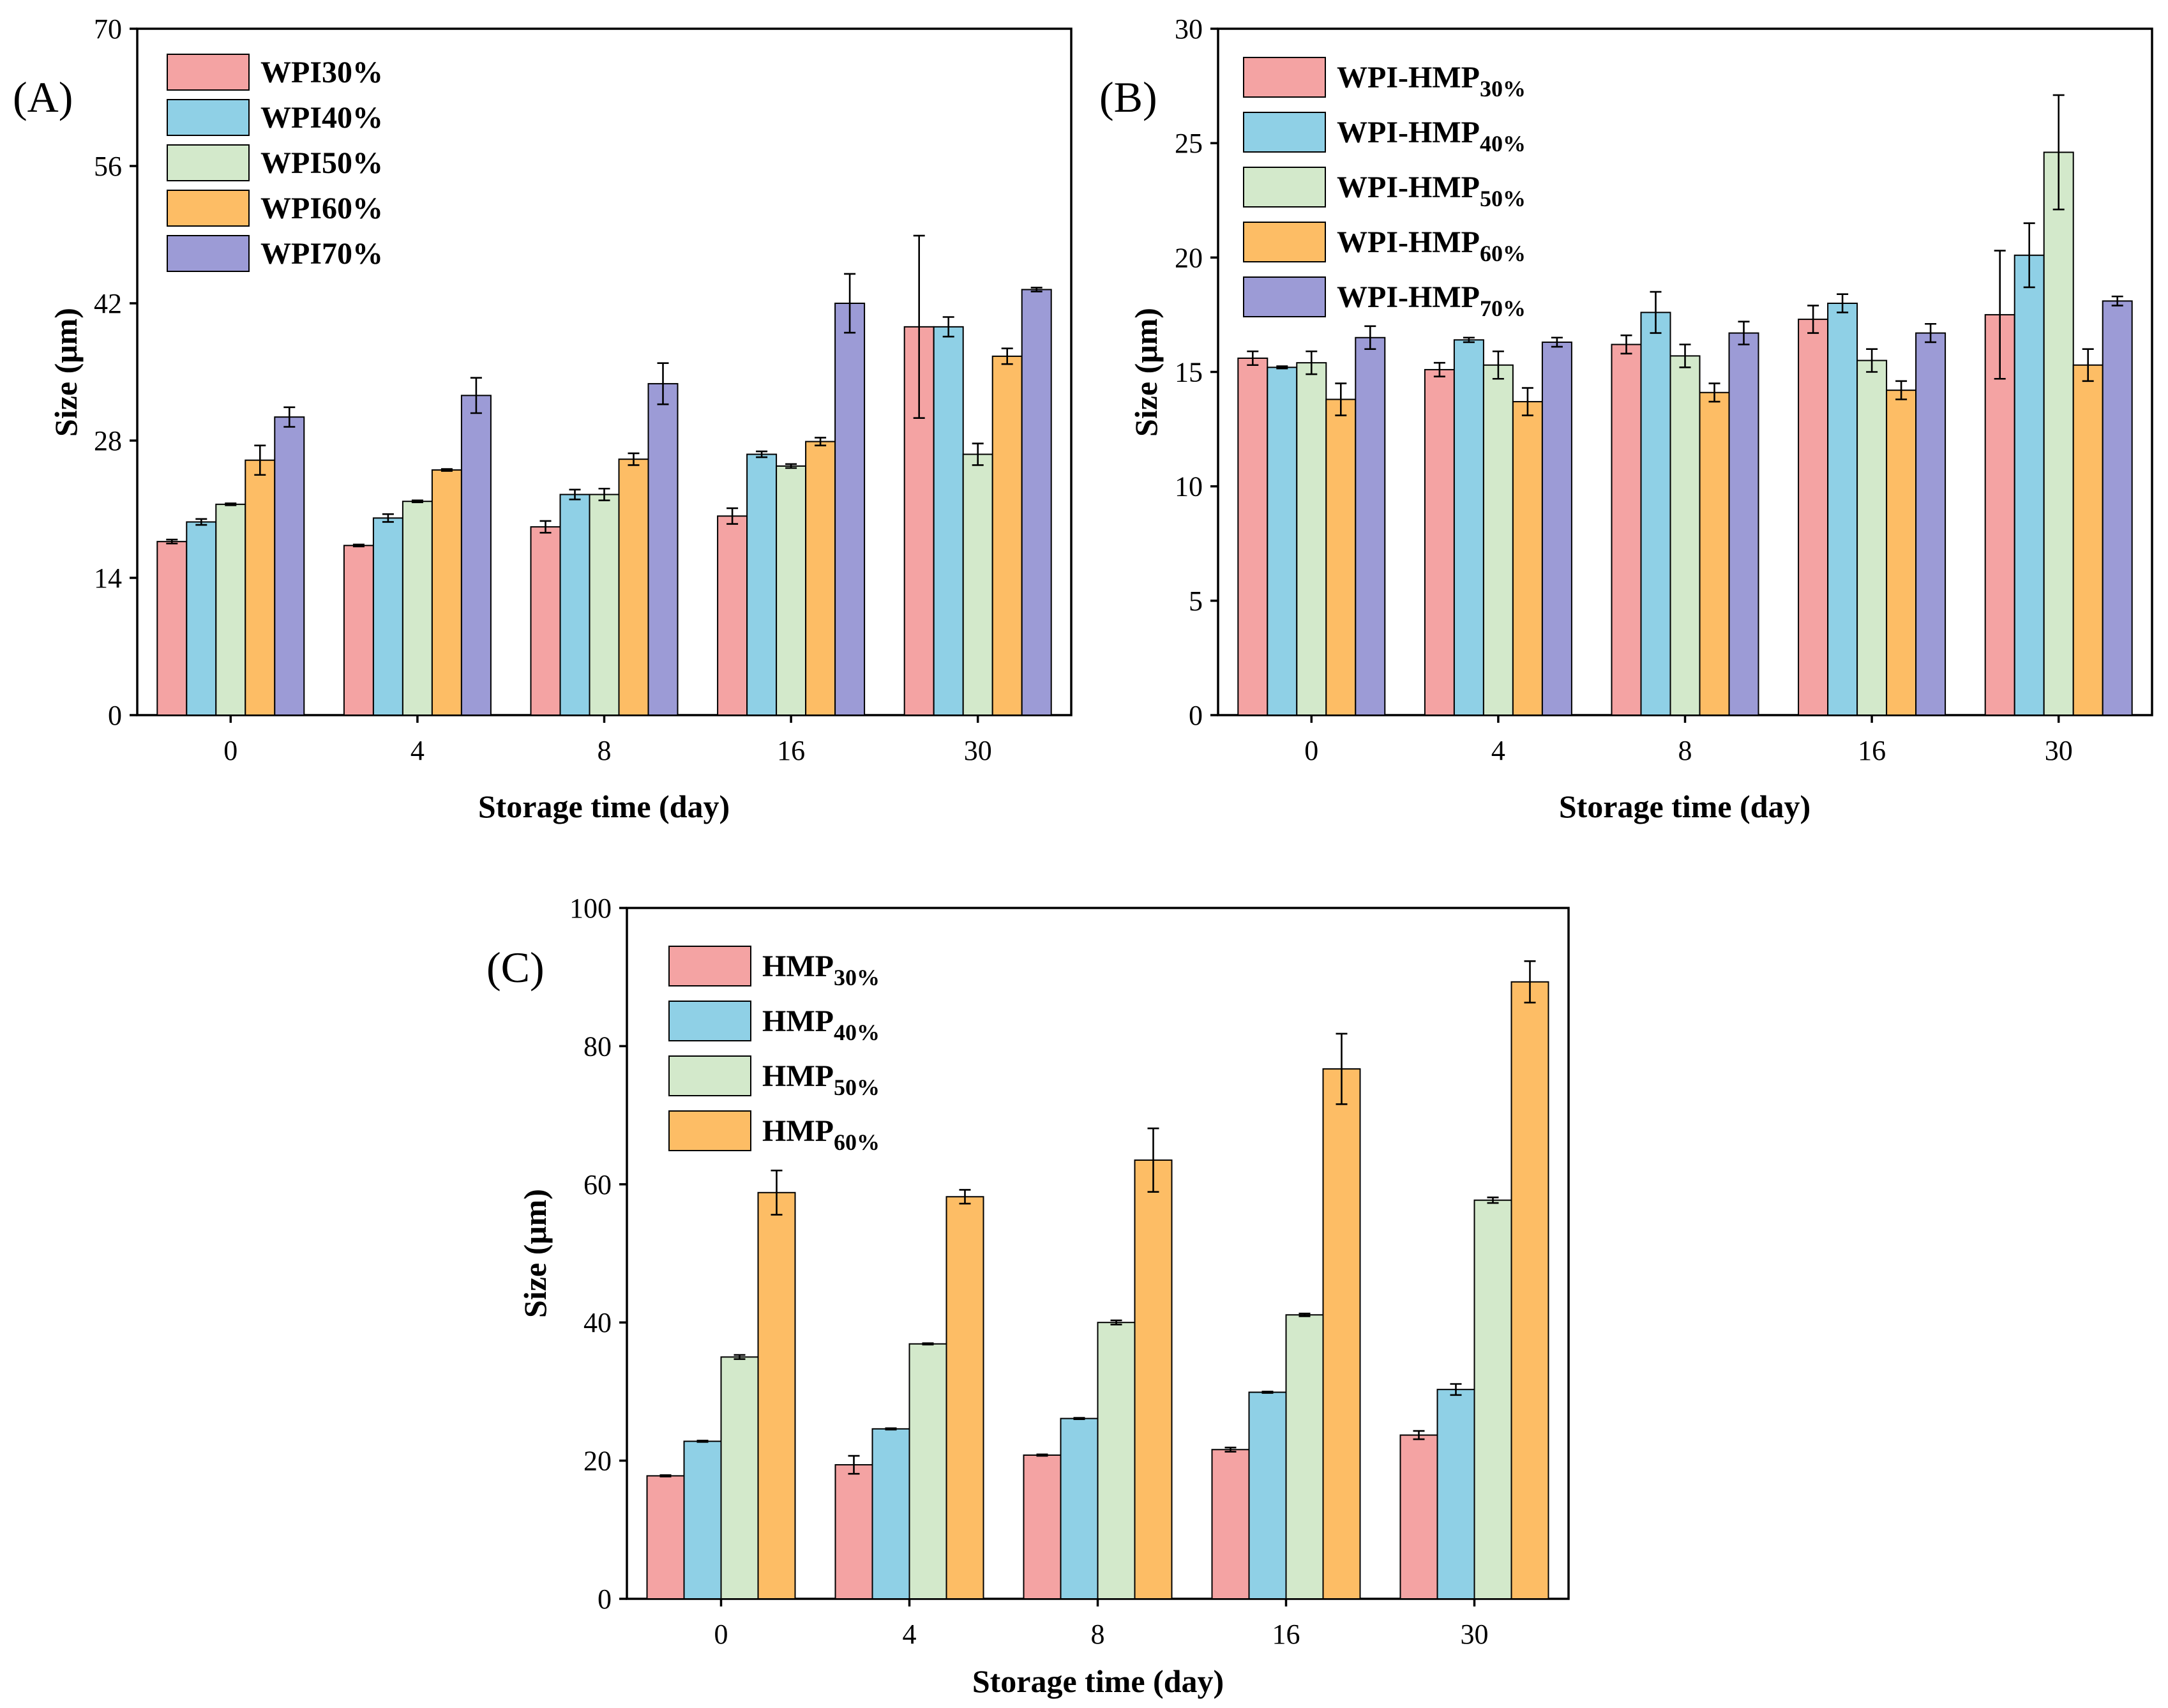 The height and width of the screenshot is (1708, 2168). What do you see at coordinates (321, 208) in the screenshot?
I see `legend-label: WPI60%` at bounding box center [321, 208].